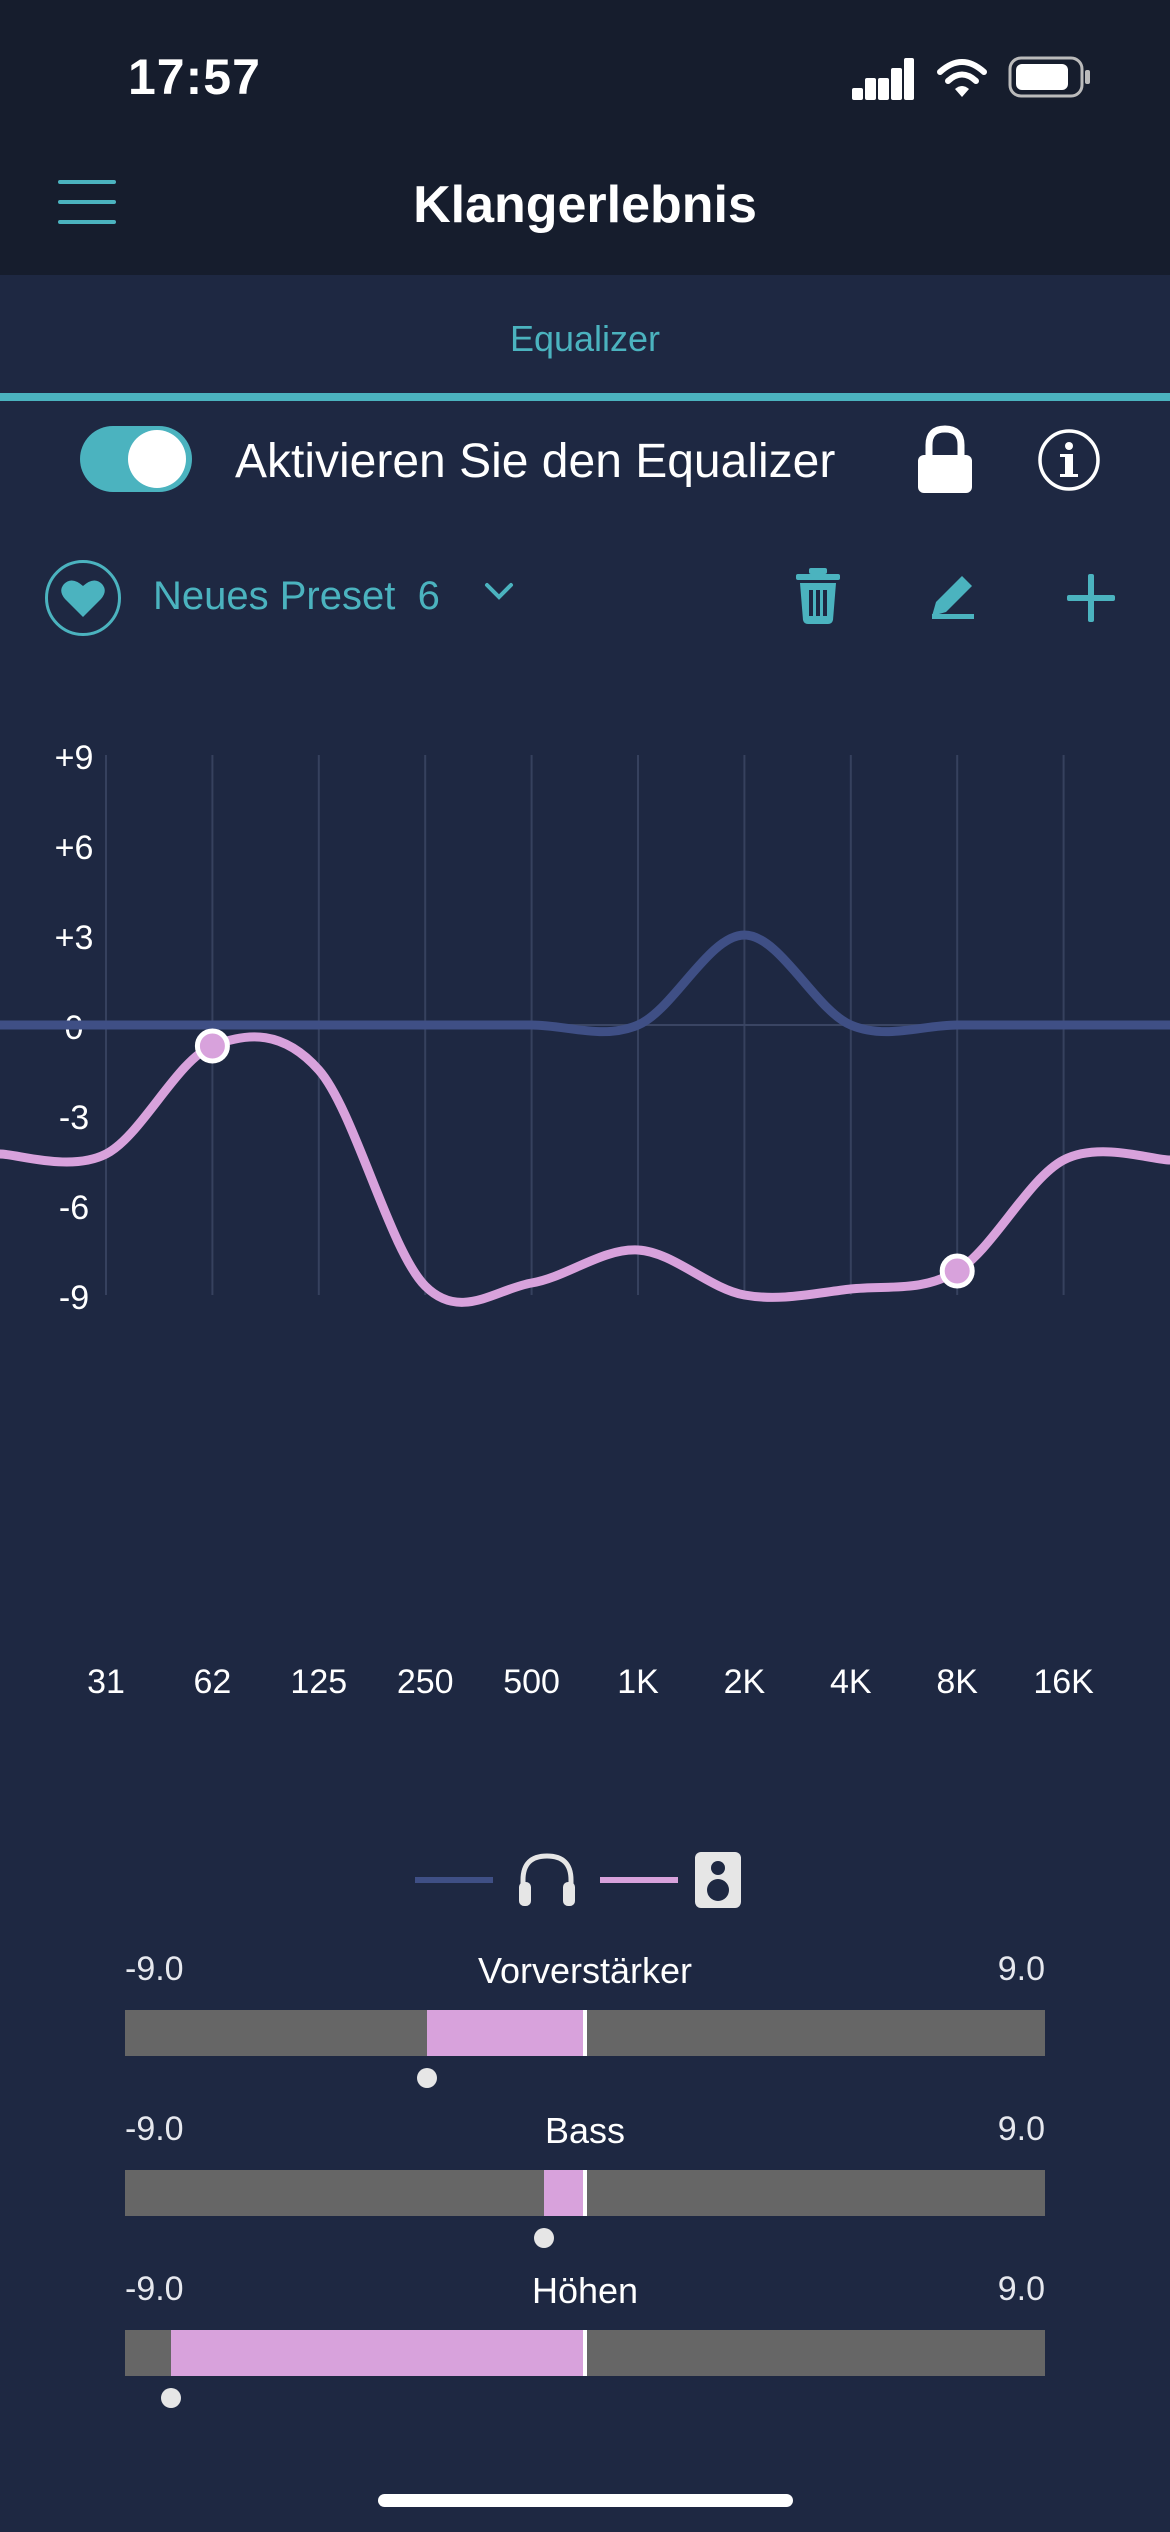 Image resolution: width=1170 pixels, height=2532 pixels. Describe the element at coordinates (1069, 460) in the screenshot. I see `info-icon` at that location.